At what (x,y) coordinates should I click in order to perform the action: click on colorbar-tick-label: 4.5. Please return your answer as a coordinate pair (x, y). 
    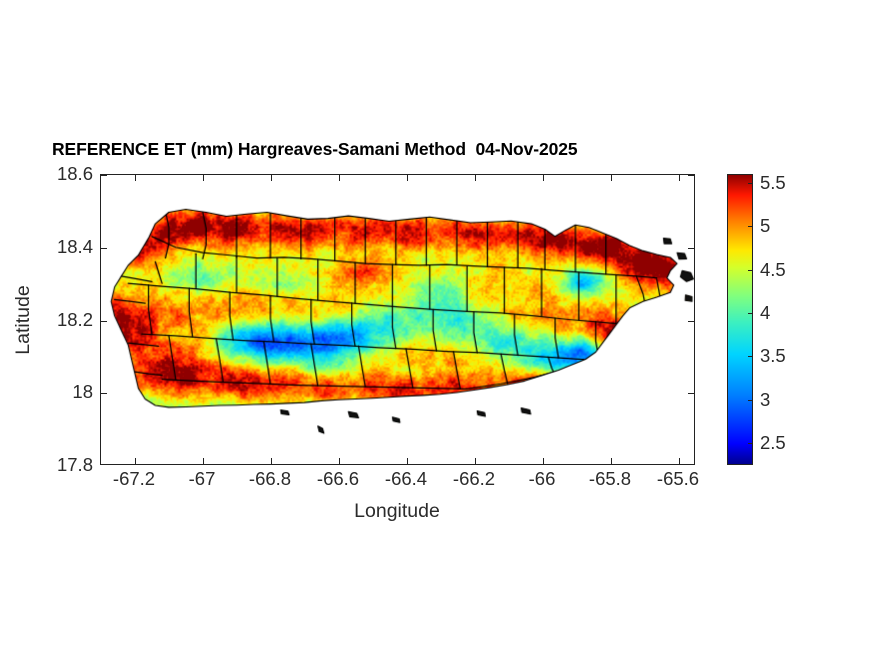
    Looking at the image, I should click on (773, 269).